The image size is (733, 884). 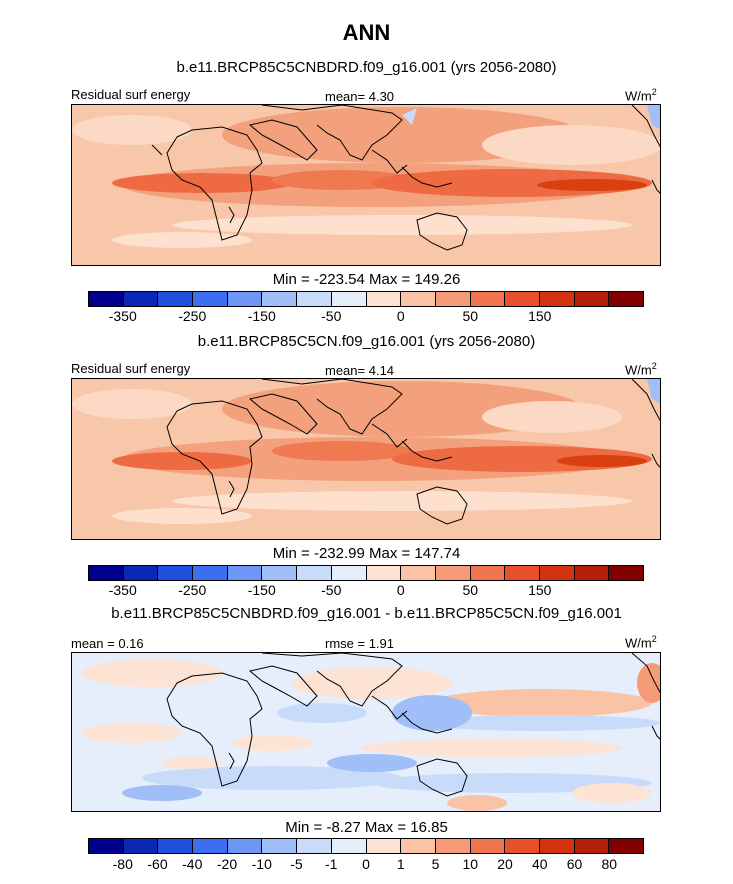 I want to click on panel-1-map-field, so click(x=366, y=185).